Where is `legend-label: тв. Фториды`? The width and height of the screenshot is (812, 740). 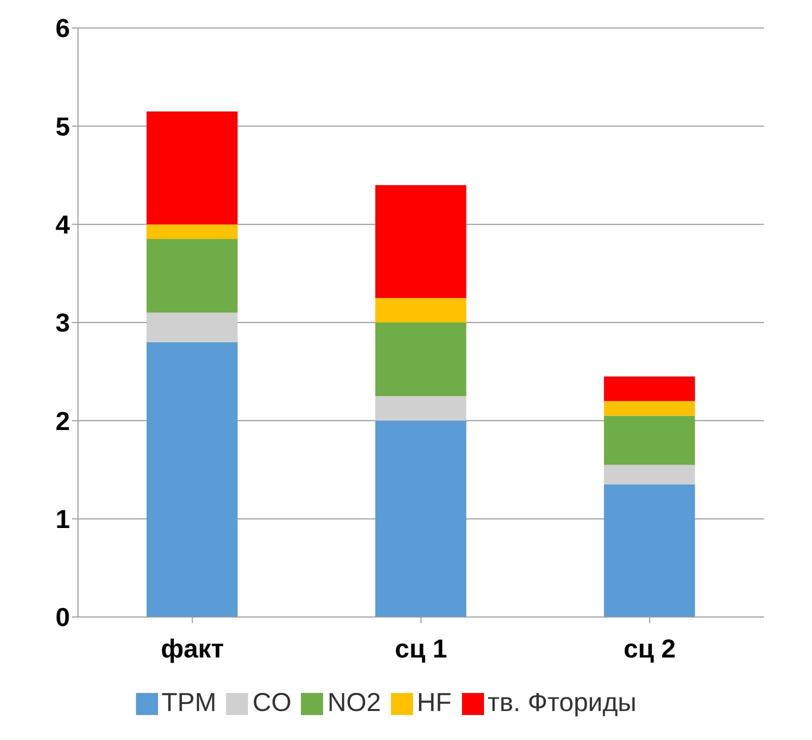 legend-label: тв. Фториды is located at coordinates (562, 702).